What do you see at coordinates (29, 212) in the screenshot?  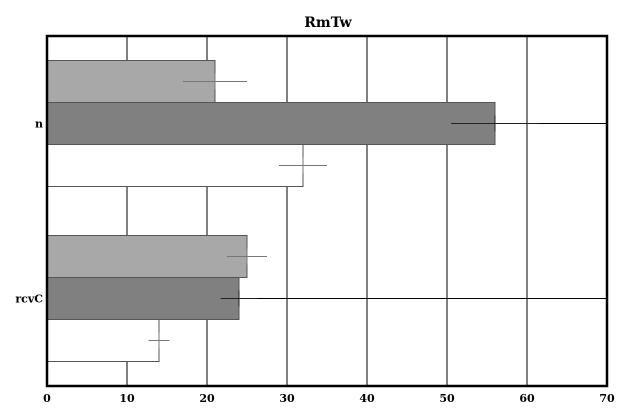 I see `y-axis: n rcvC` at bounding box center [29, 212].